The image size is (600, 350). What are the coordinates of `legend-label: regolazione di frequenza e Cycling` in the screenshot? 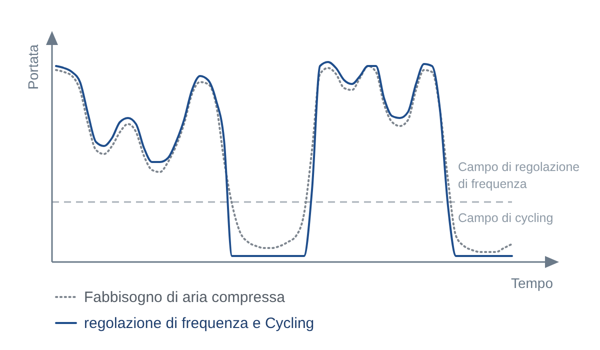 It's located at (199, 323).